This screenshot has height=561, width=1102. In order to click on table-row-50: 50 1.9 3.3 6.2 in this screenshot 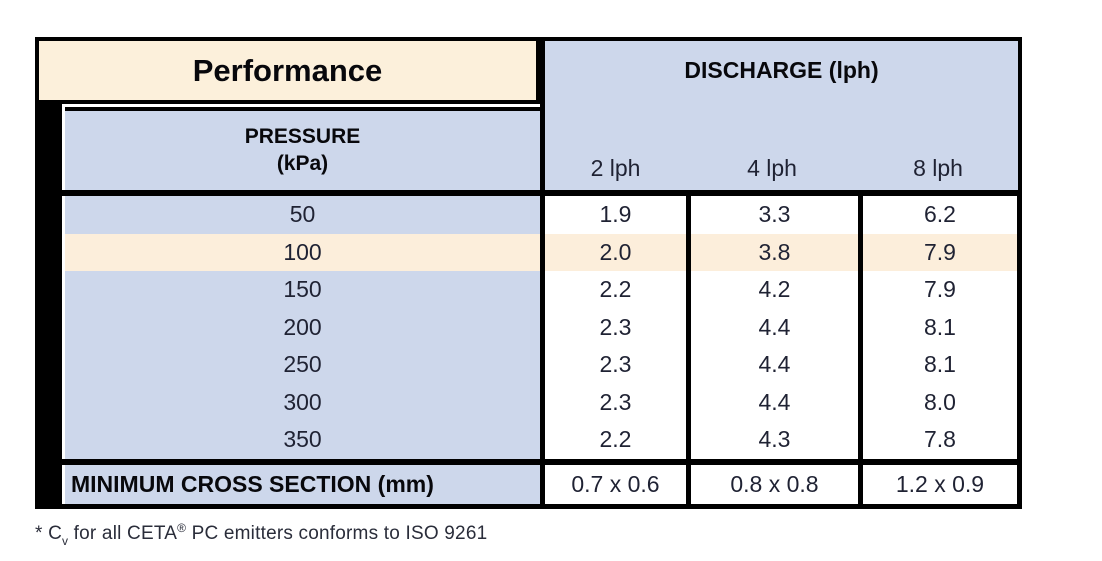, I will do `click(543, 215)`.